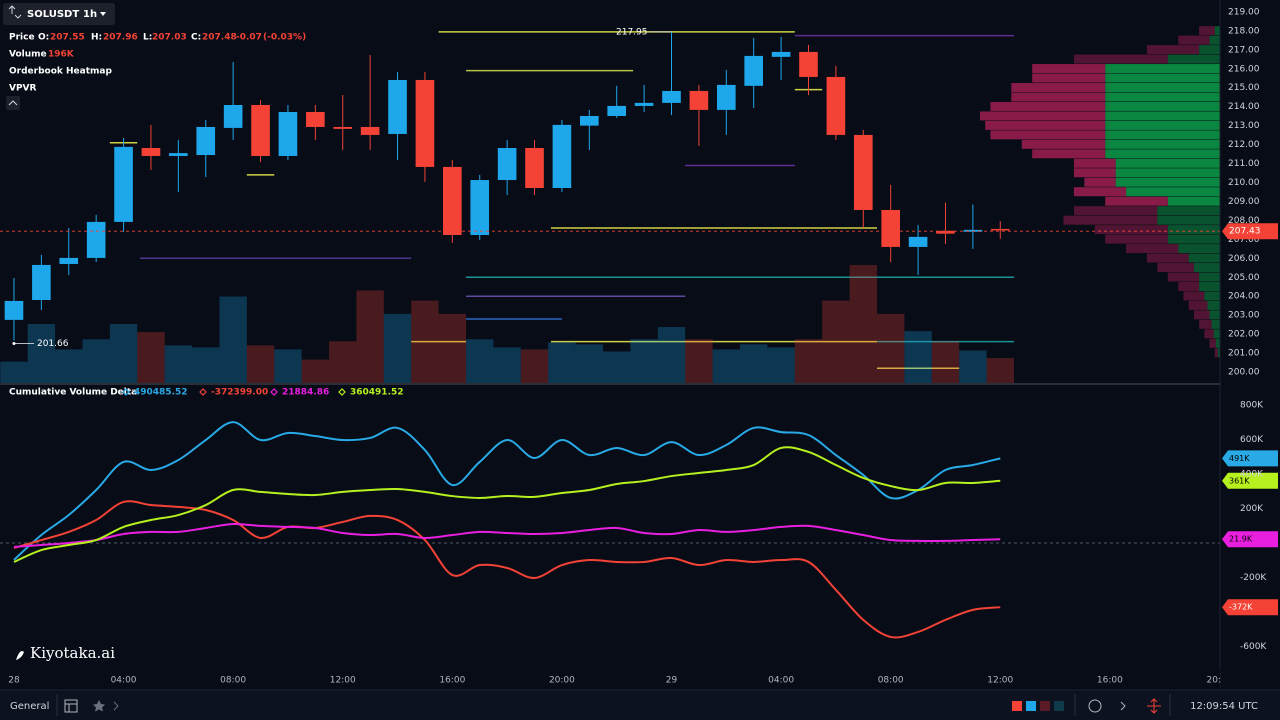 Image resolution: width=1280 pixels, height=720 pixels. What do you see at coordinates (1252, 509) in the screenshot?
I see `y-tick-label: 200K` at bounding box center [1252, 509].